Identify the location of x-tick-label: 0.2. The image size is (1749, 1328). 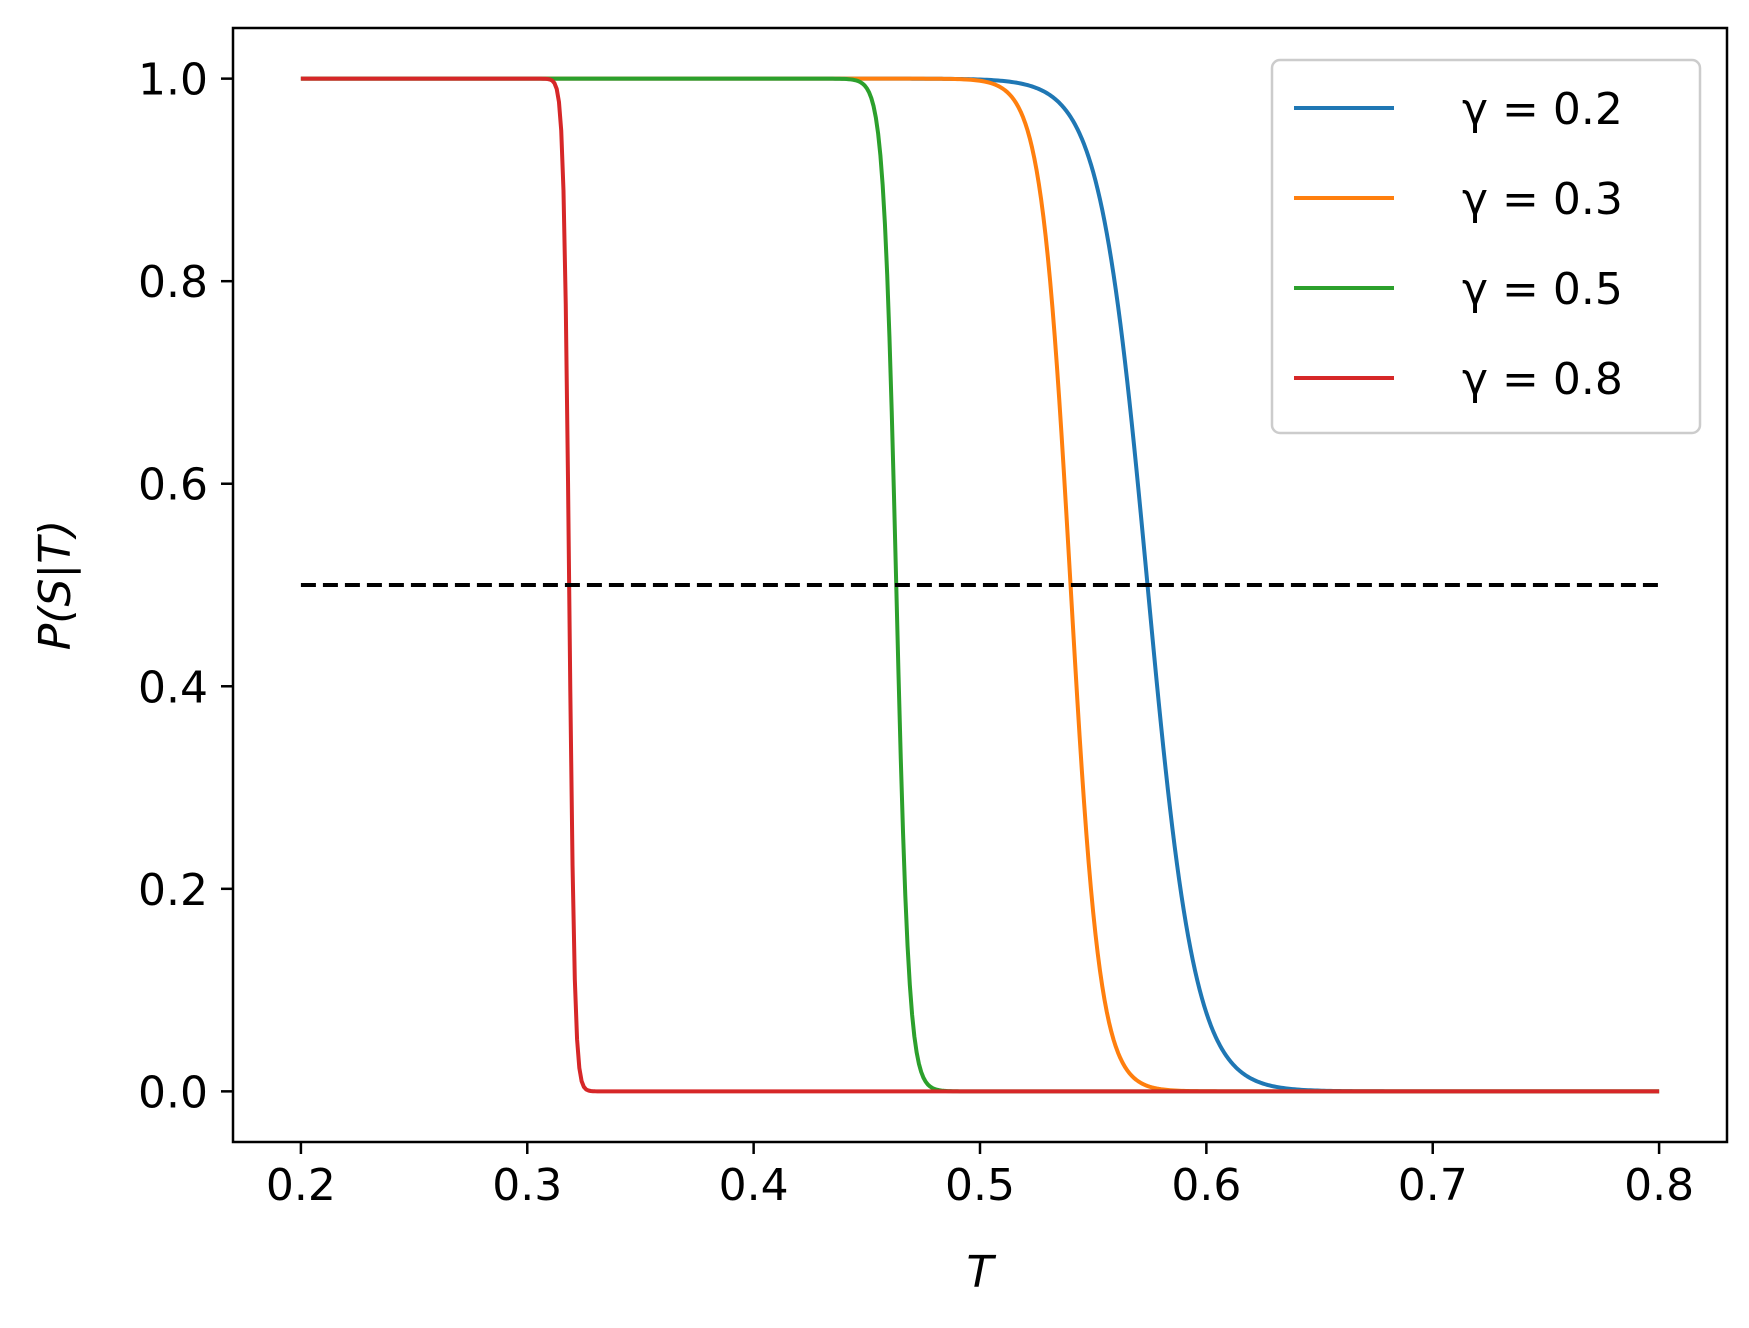
(301, 1185).